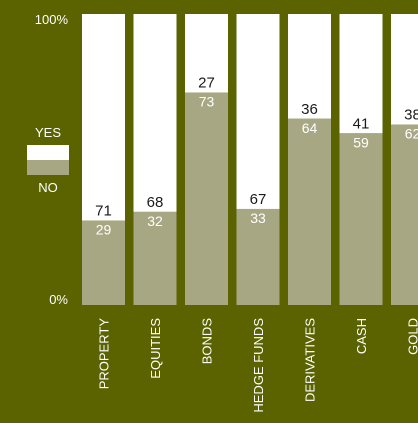 This screenshot has width=418, height=423. I want to click on data-label-yes-property: 71, so click(103, 211).